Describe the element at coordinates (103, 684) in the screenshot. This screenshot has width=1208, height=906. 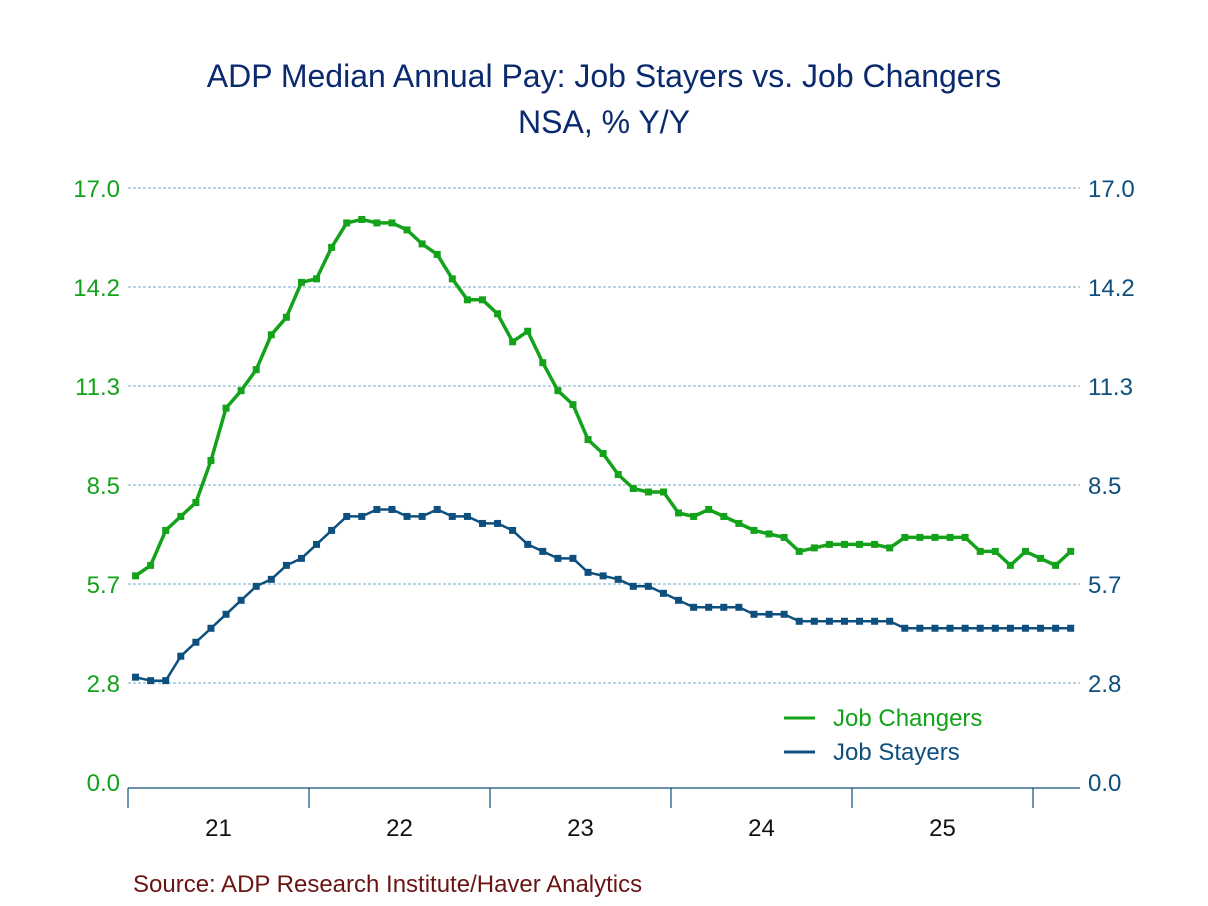
I see `y-tick-label-left: 2.8` at that location.